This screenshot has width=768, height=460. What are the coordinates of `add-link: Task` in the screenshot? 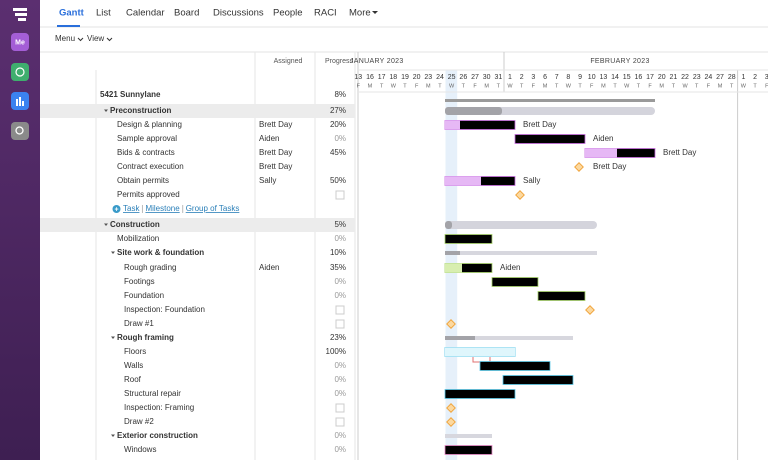 It's located at (131, 208).